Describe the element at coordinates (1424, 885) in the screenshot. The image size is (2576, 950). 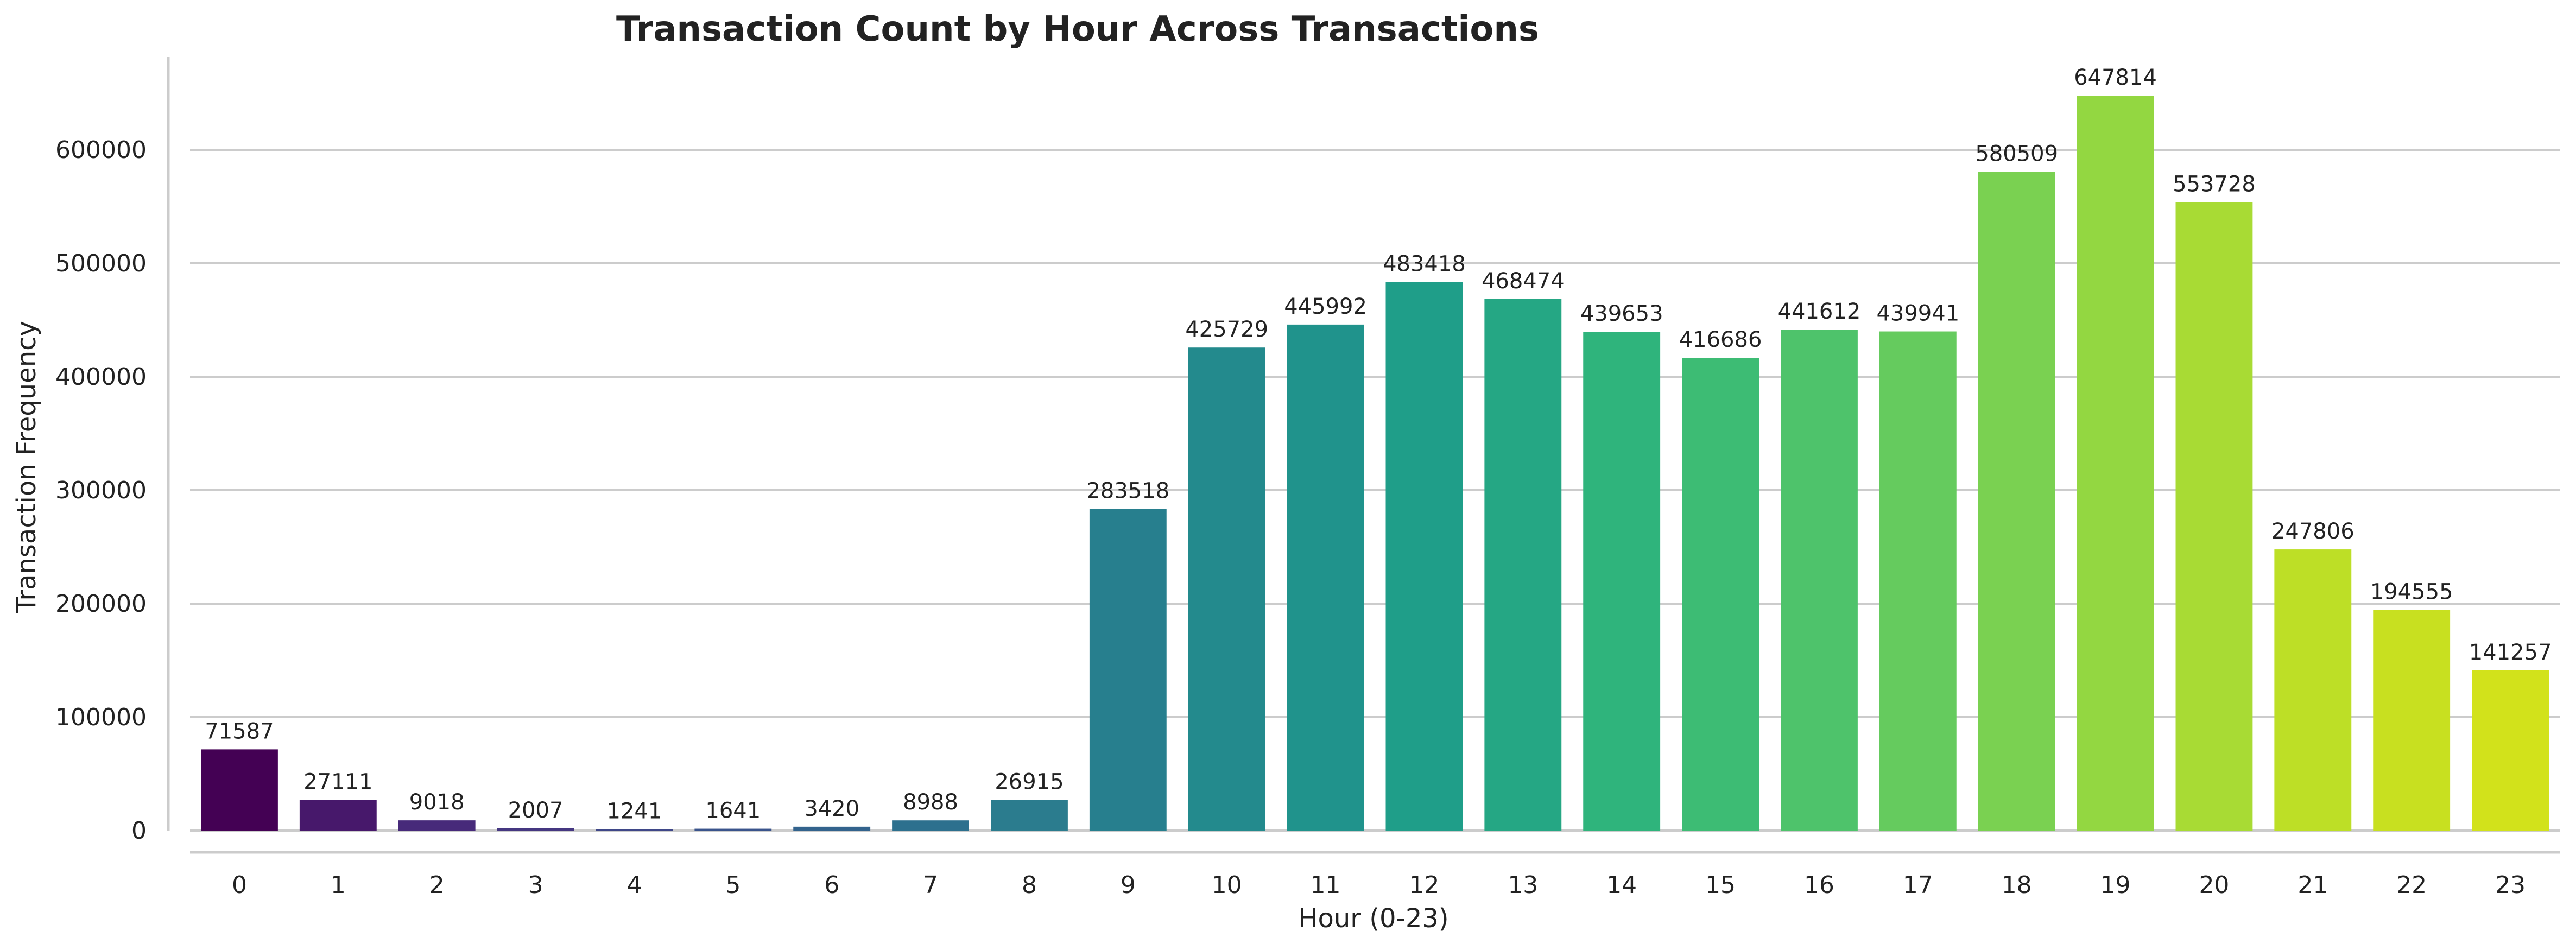
I see `x-tick-label: 12` at that location.